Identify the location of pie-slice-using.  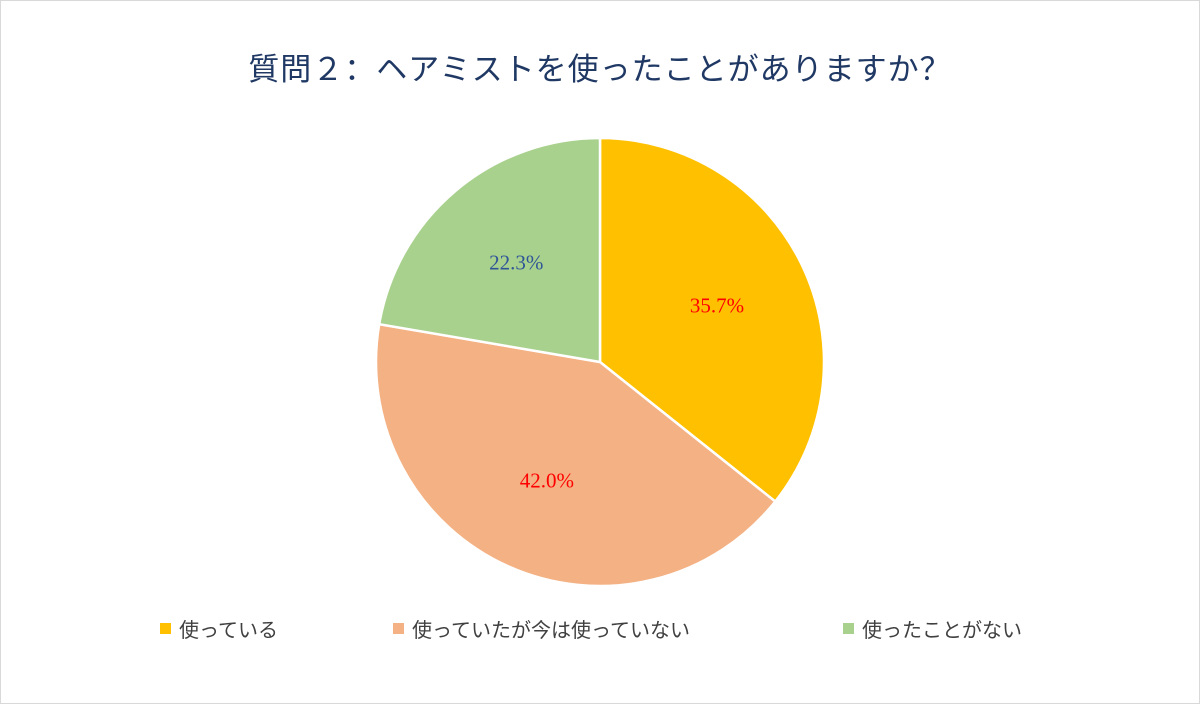
(712, 319).